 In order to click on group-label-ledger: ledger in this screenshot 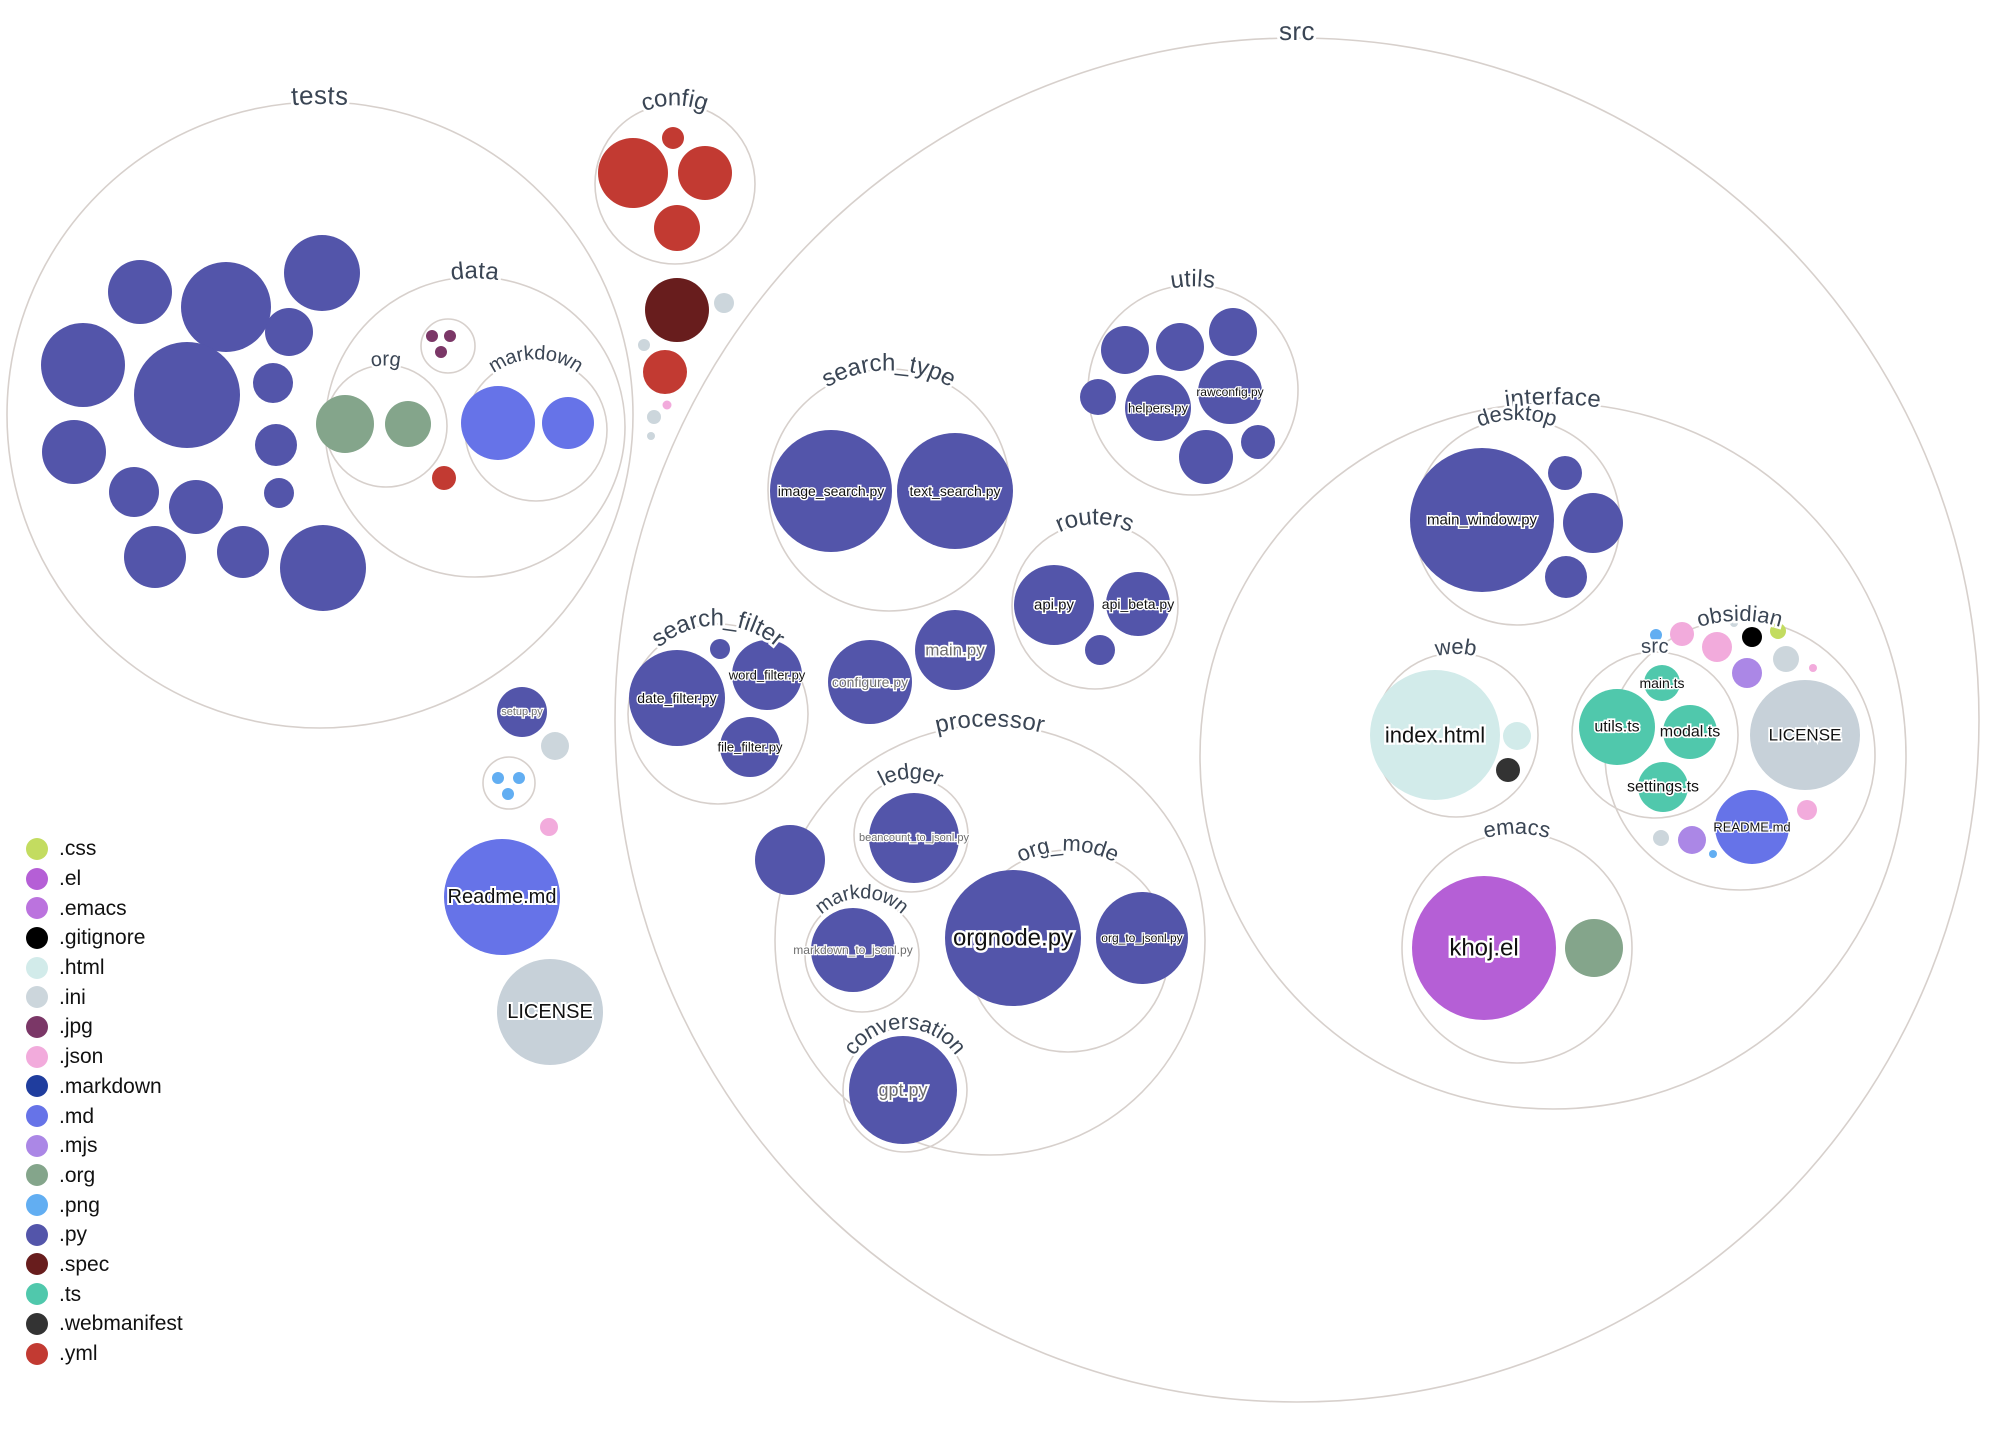, I will do `click(911, 775)`.